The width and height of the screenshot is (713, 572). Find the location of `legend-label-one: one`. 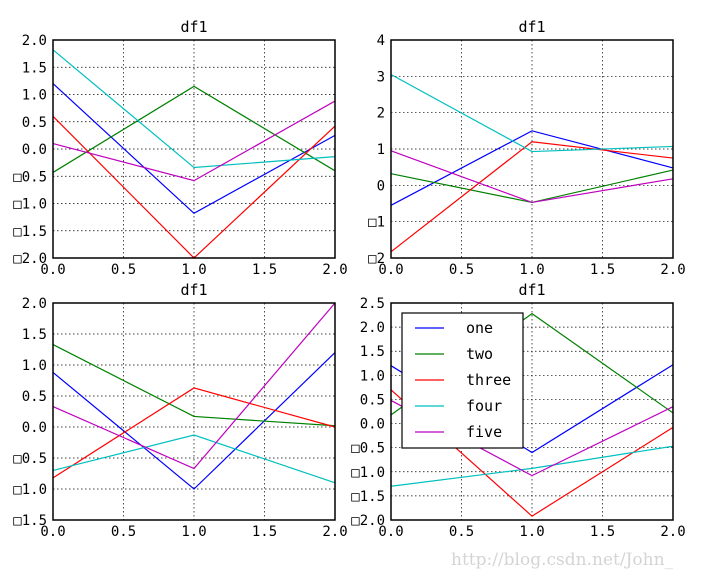

legend-label-one: one is located at coordinates (479, 328).